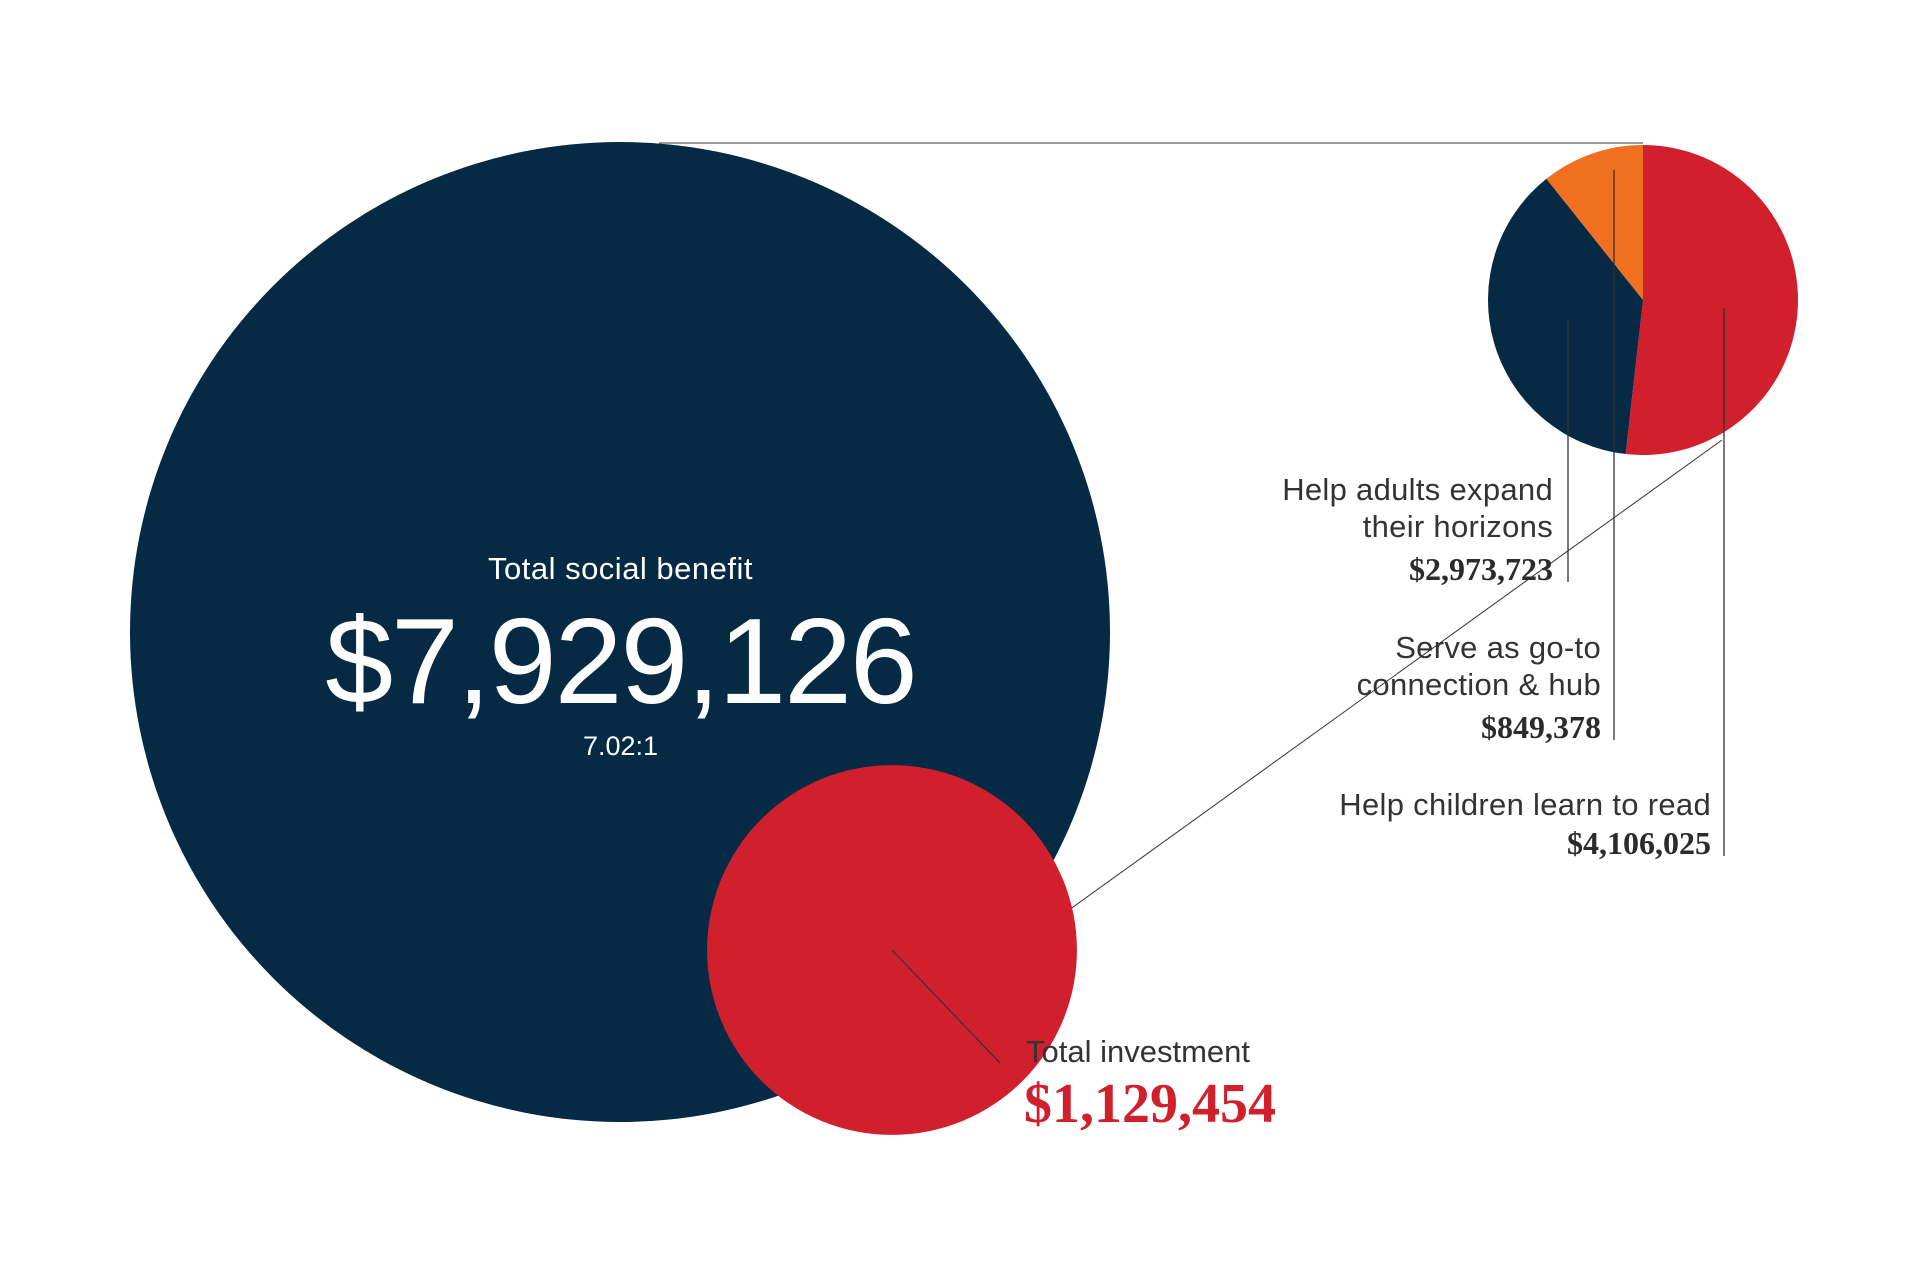 Image resolution: width=1920 pixels, height=1266 pixels. I want to click on children-value: $4,106,025, so click(1639, 843).